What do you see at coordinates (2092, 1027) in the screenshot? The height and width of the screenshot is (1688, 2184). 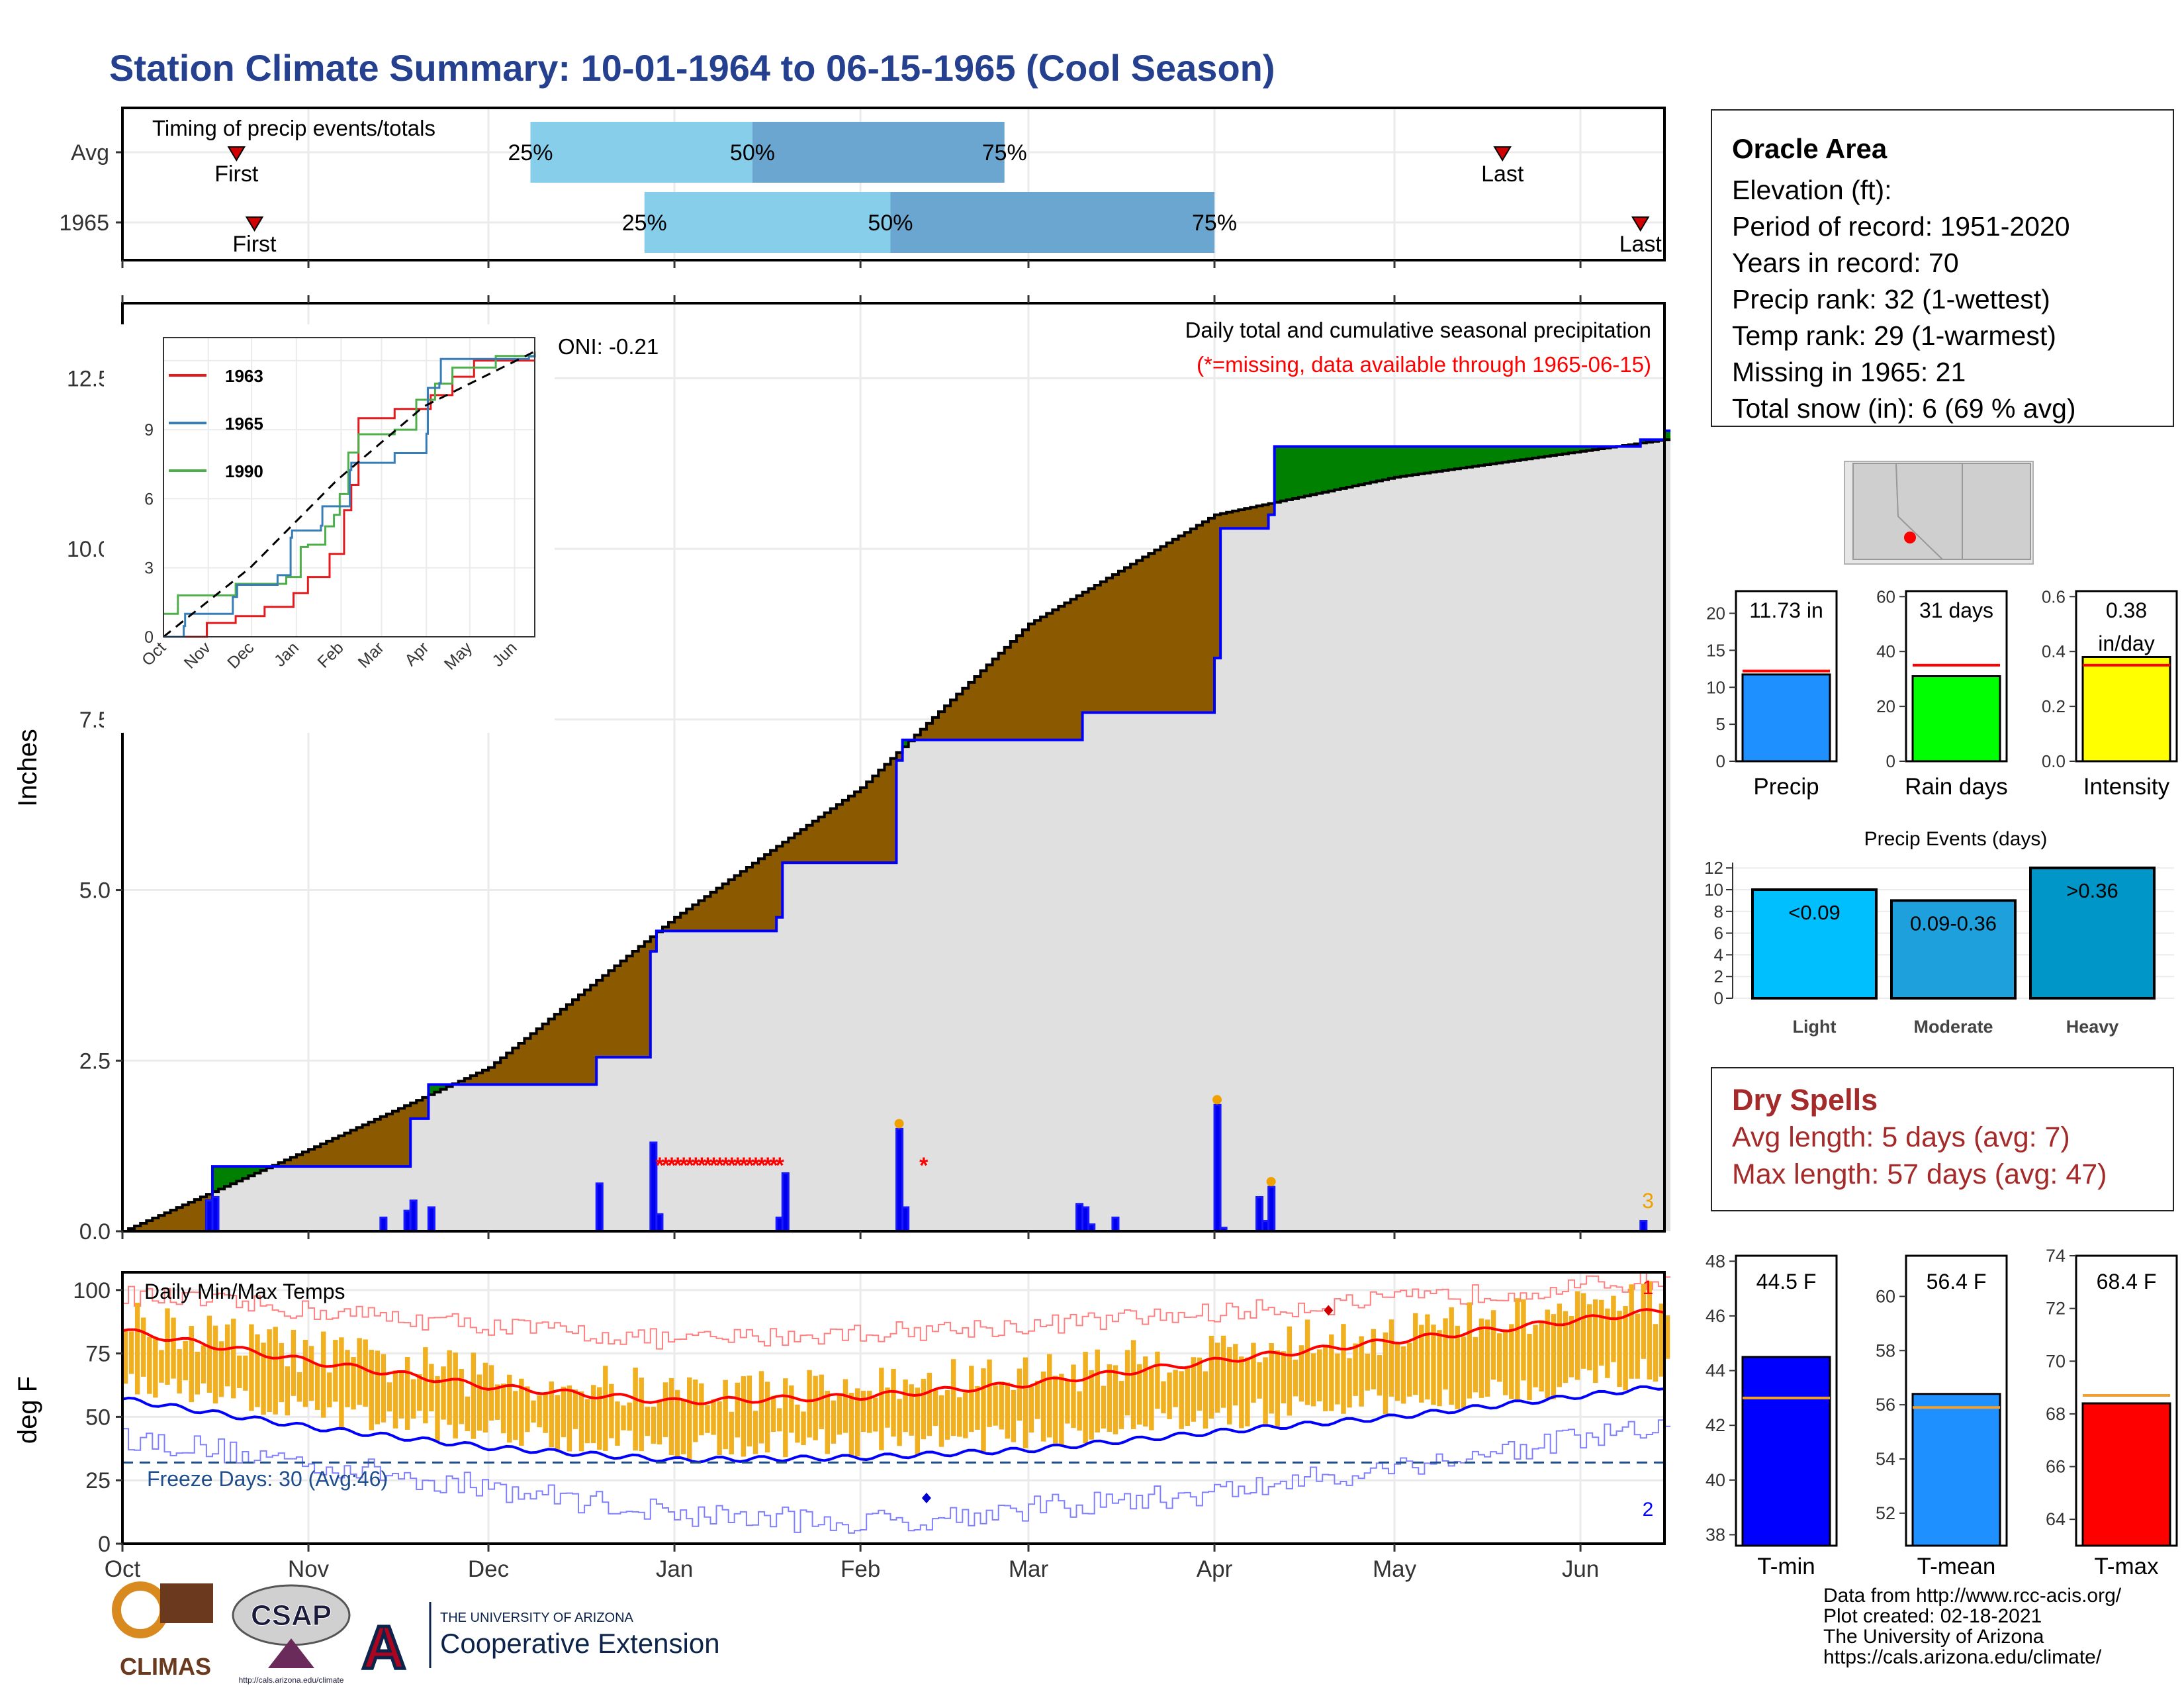 I see `events-category-2: Heavy` at bounding box center [2092, 1027].